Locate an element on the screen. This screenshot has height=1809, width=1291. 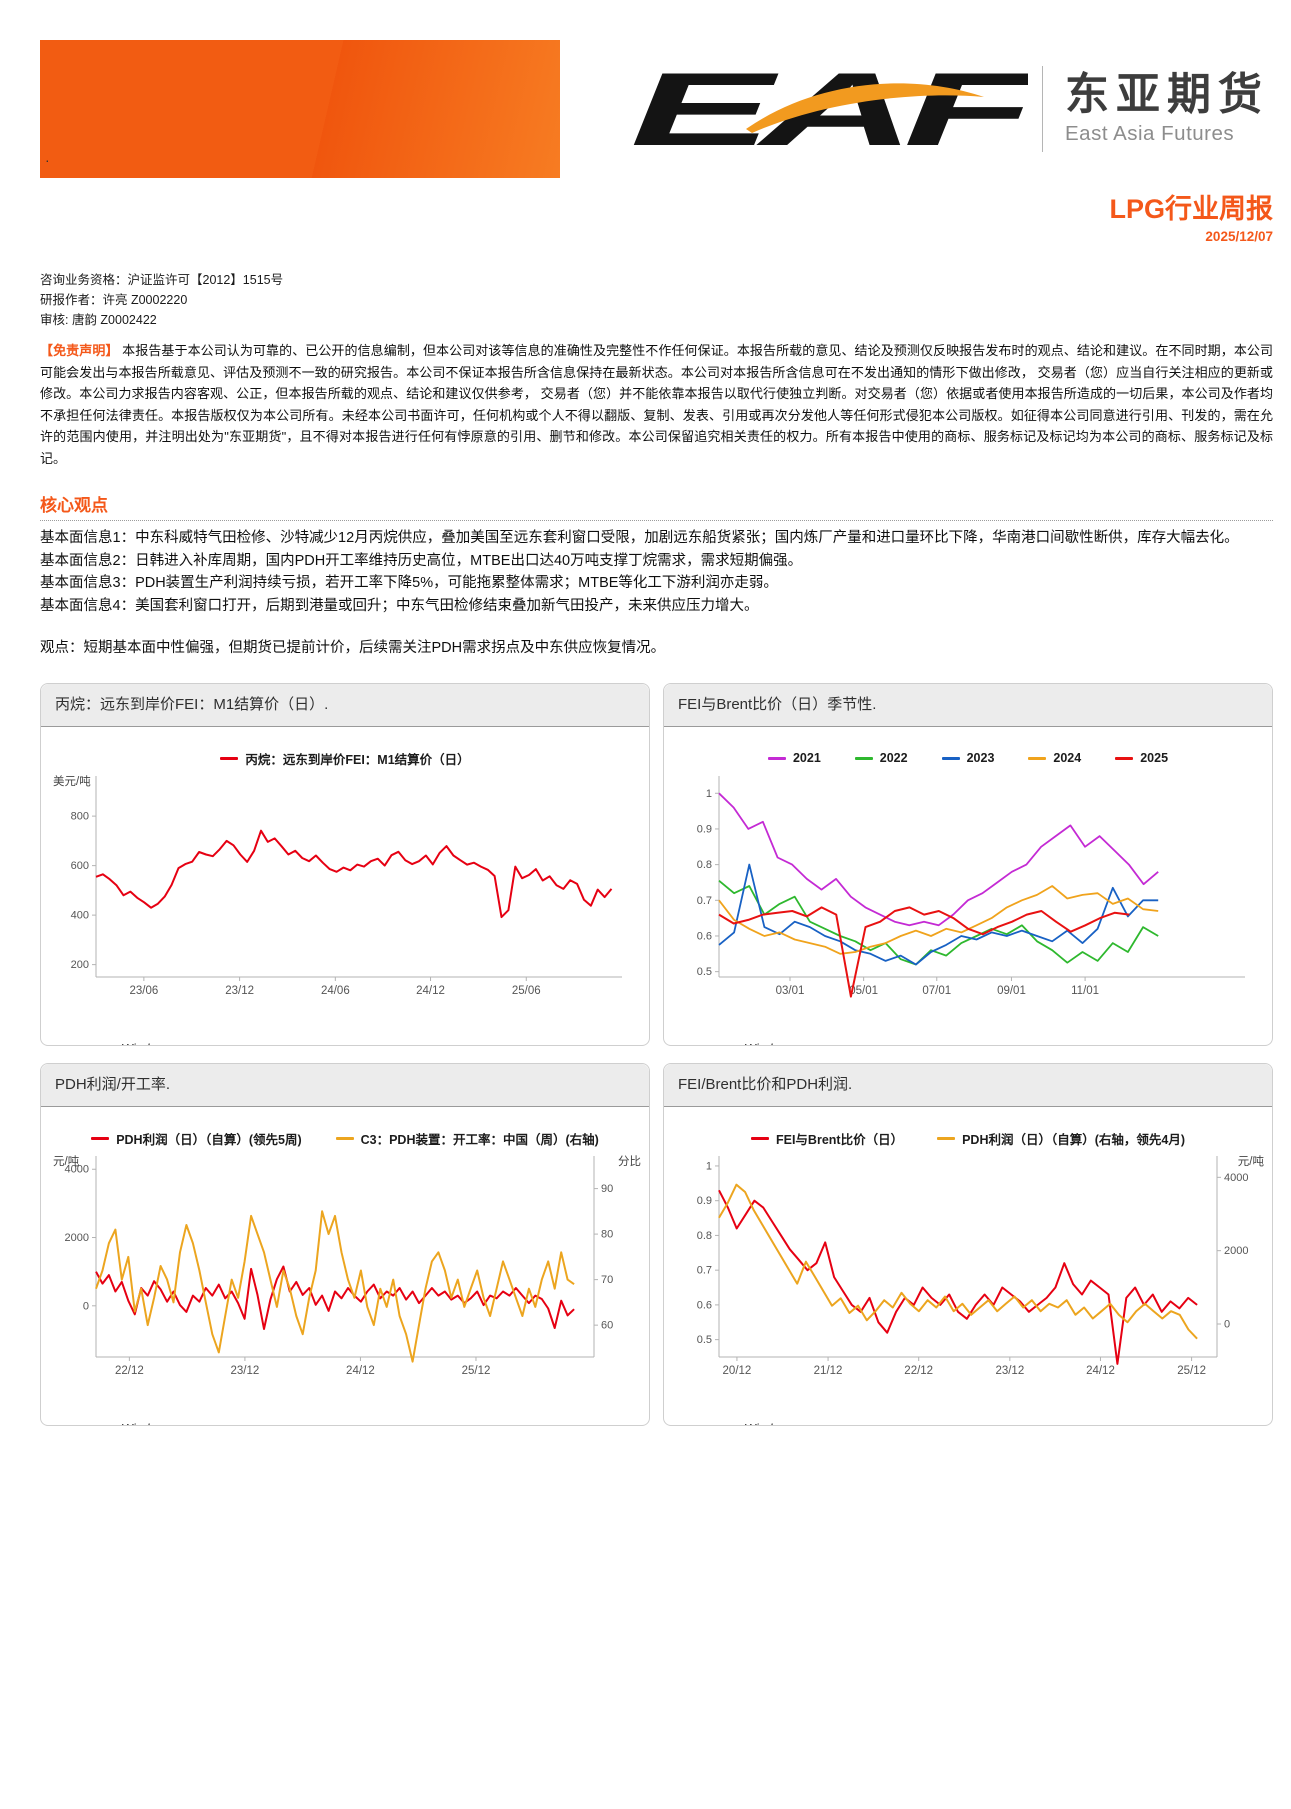
line-chart: 4000 2000 0 90 80 70 60 22/12 23/12 24/12 25/12 is located at coordinates (339, 1266).